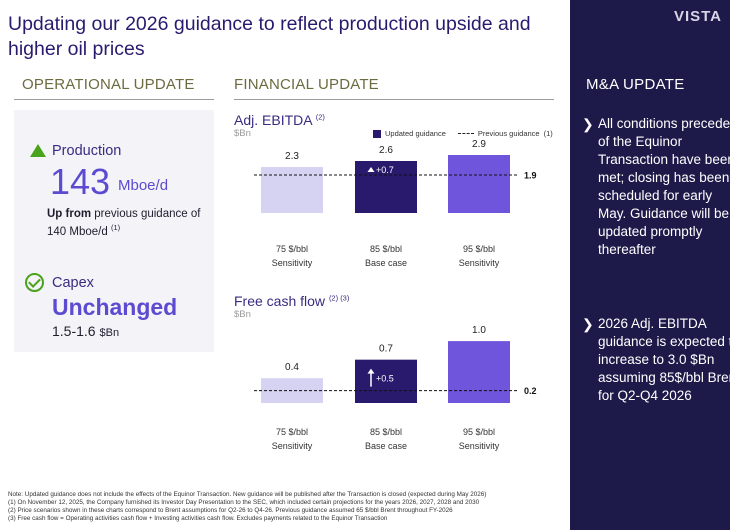 The width and height of the screenshot is (730, 530). What do you see at coordinates (34, 282) in the screenshot?
I see `check-circle-icon` at bounding box center [34, 282].